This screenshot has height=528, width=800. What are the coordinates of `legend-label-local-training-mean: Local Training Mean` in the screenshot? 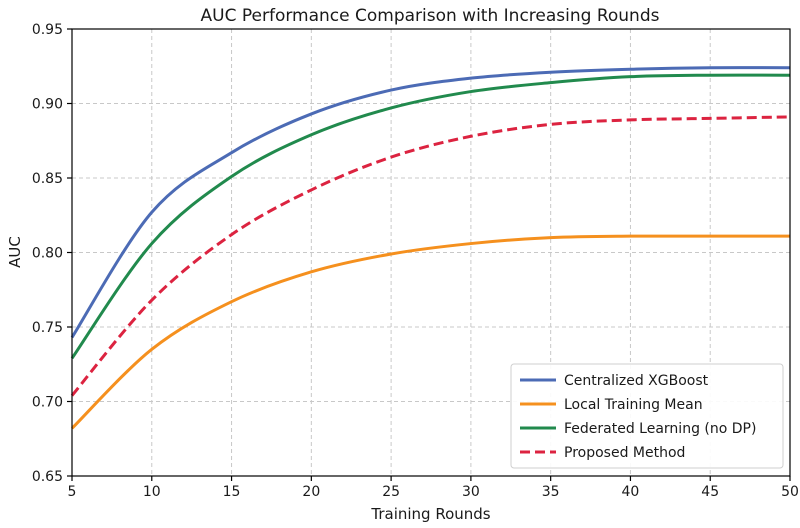 It's located at (633, 405).